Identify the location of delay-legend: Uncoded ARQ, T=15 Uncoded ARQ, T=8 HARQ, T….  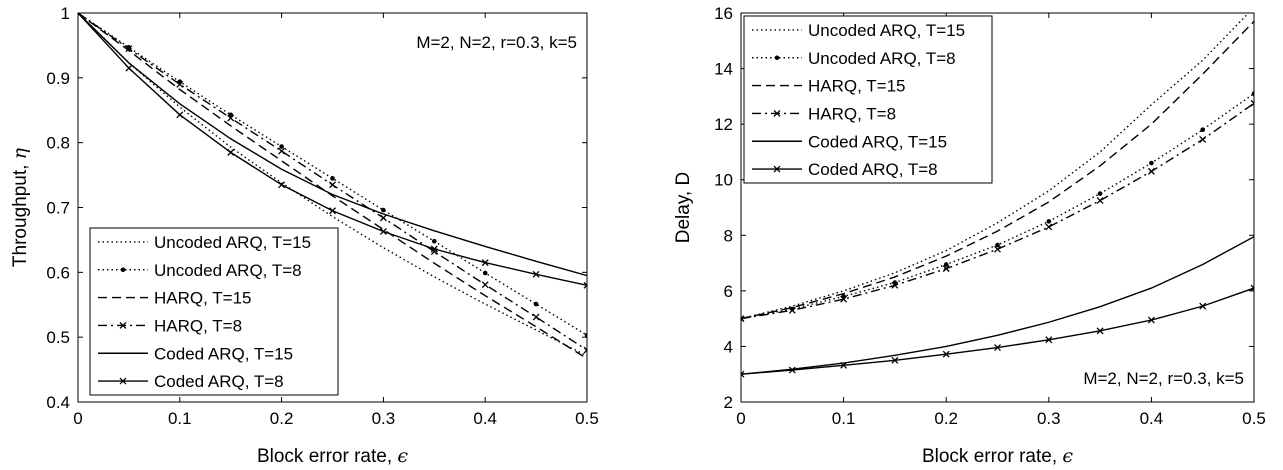
(868, 99).